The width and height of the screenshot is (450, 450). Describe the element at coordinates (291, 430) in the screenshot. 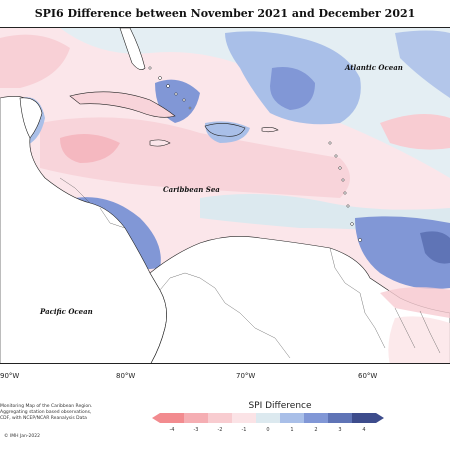

I see `legend-tick-label: 1` at that location.